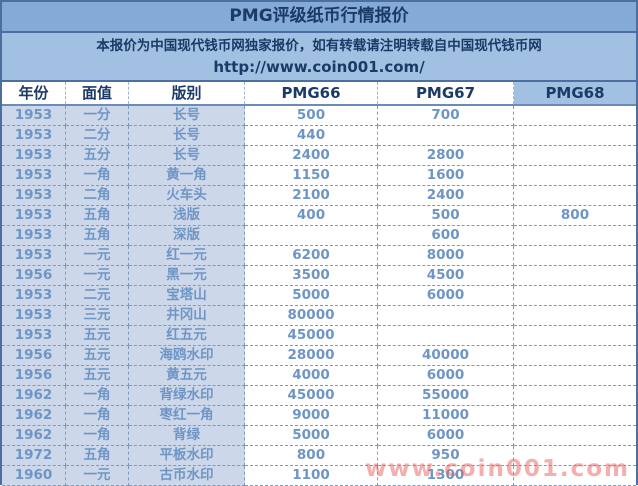 This screenshot has width=638, height=486. Describe the element at coordinates (446, 116) in the screenshot. I see `cell-pmg67: 700` at that location.